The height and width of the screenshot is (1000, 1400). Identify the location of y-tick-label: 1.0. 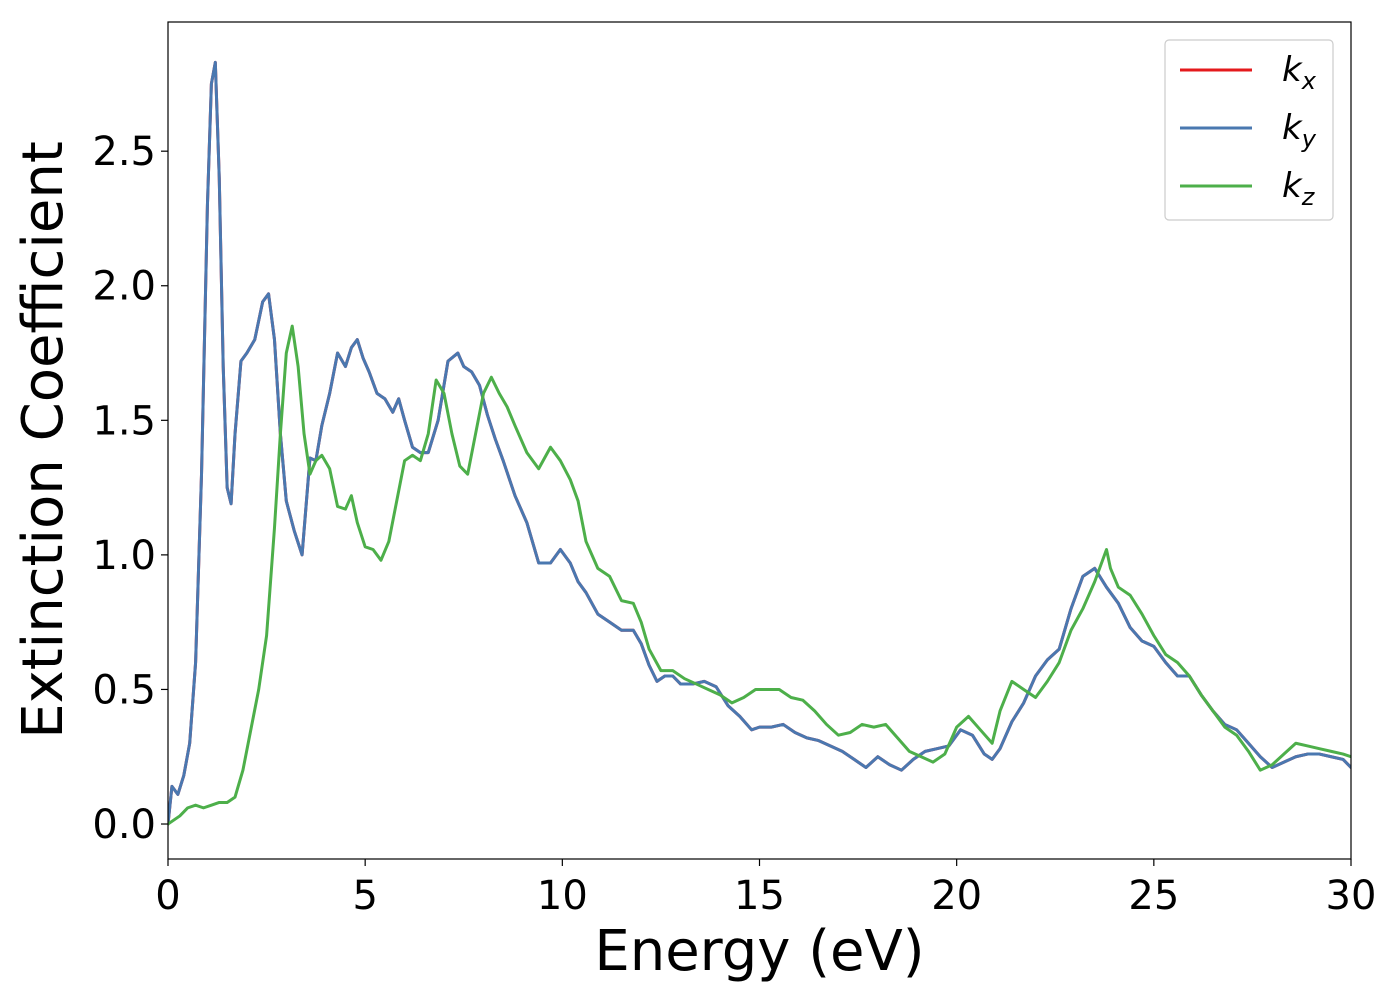
(124, 556).